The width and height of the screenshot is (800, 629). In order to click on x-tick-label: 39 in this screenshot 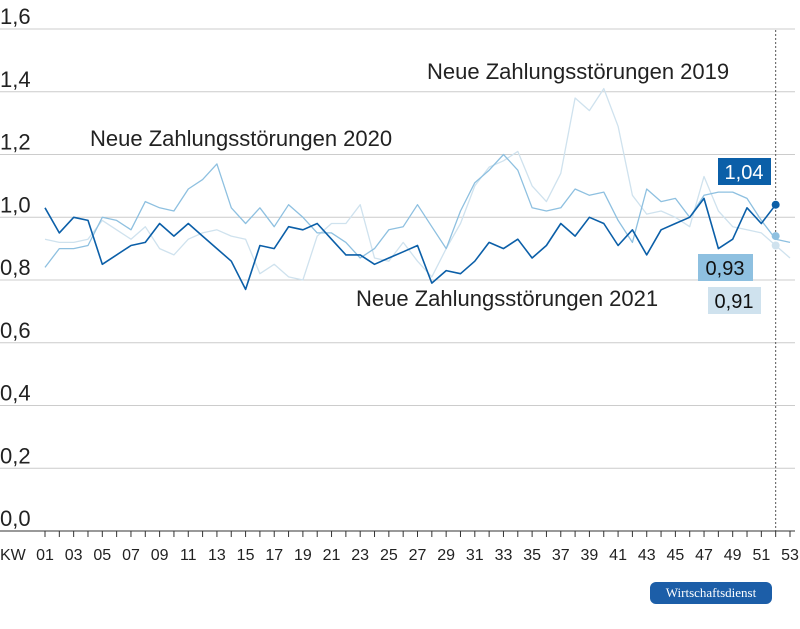, I will do `click(590, 555)`.